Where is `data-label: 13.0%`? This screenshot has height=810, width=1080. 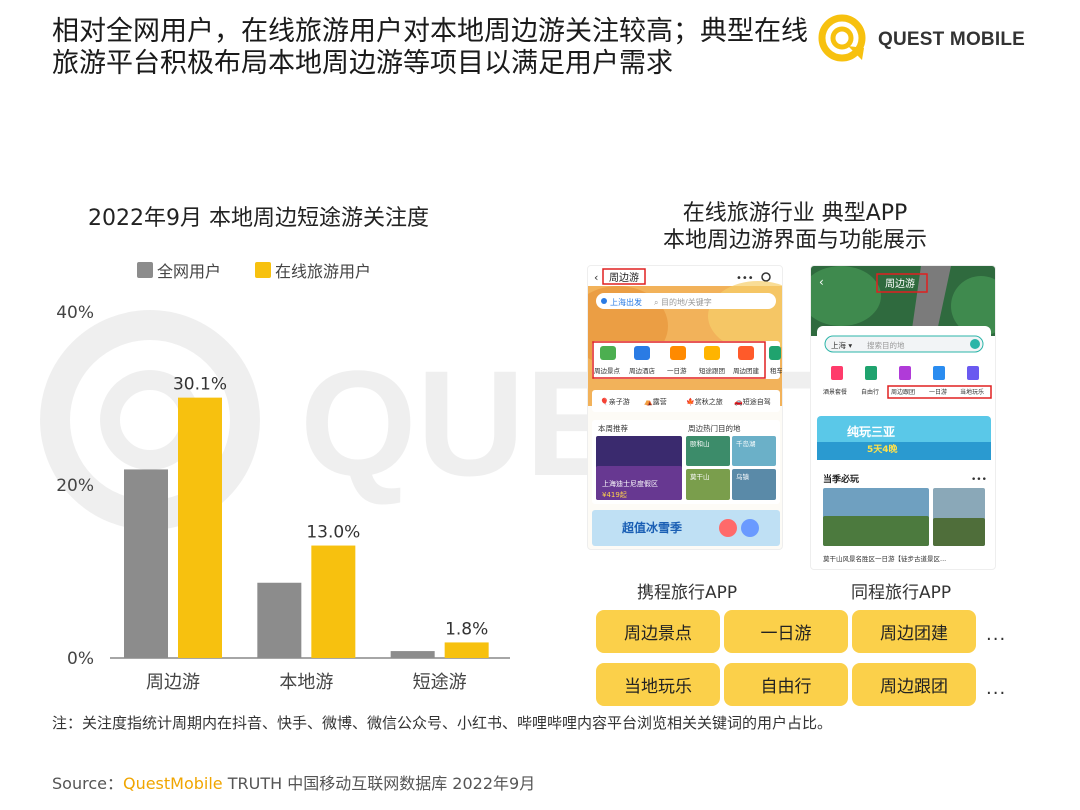 data-label: 13.0% is located at coordinates (333, 533).